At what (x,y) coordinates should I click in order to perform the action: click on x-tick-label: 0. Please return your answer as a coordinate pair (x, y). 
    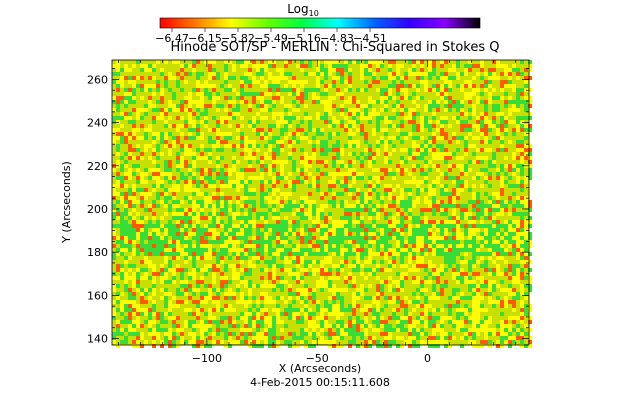
    Looking at the image, I should click on (427, 358).